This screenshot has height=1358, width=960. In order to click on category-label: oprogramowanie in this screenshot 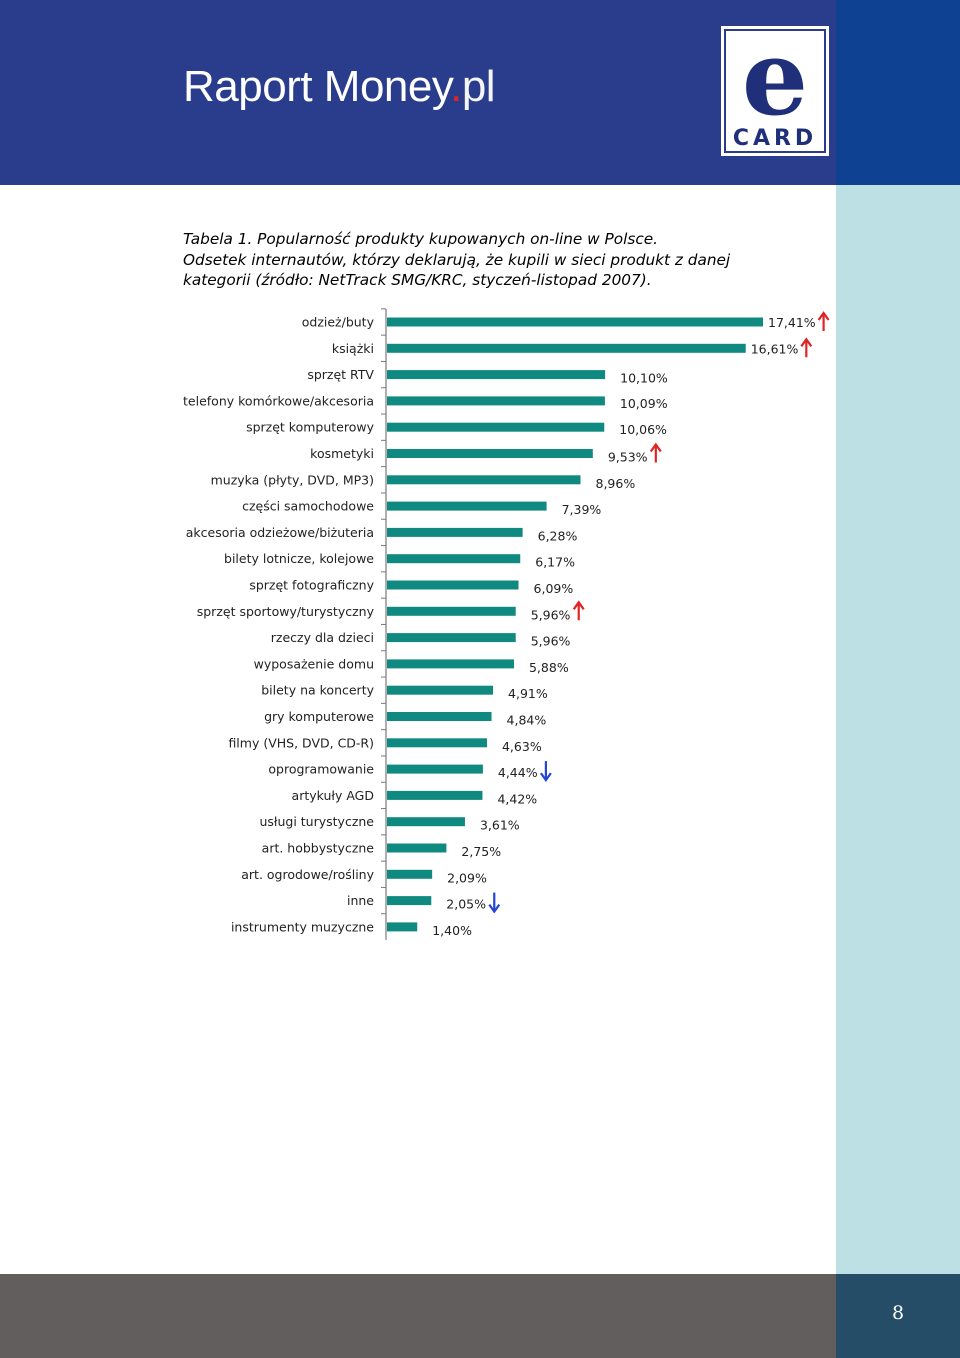, I will do `click(321, 769)`.